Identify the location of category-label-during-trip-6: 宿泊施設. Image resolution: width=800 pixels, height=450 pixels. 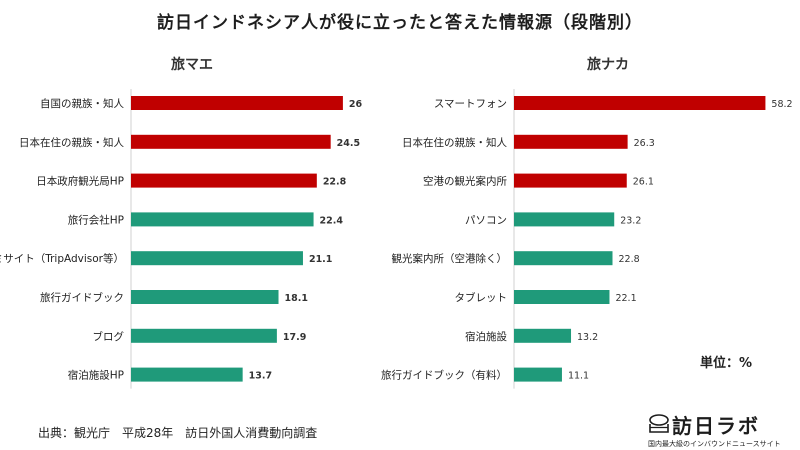
(486, 336).